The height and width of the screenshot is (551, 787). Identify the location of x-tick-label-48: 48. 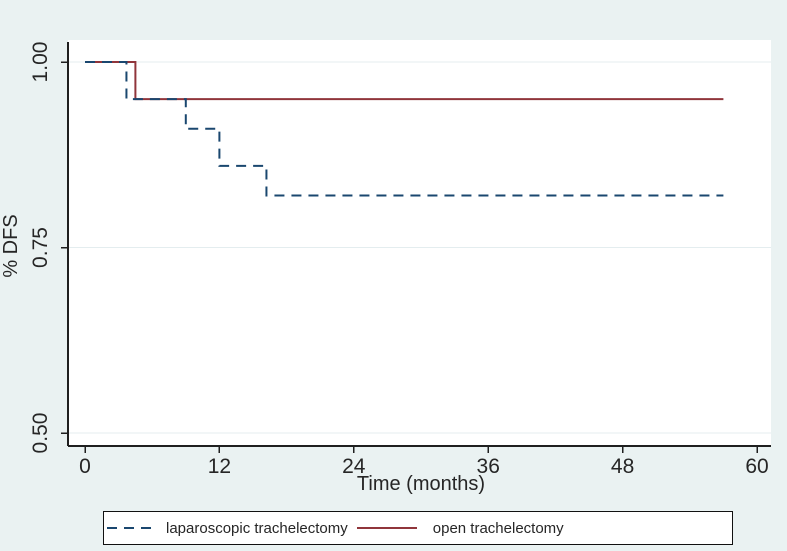
(622, 466).